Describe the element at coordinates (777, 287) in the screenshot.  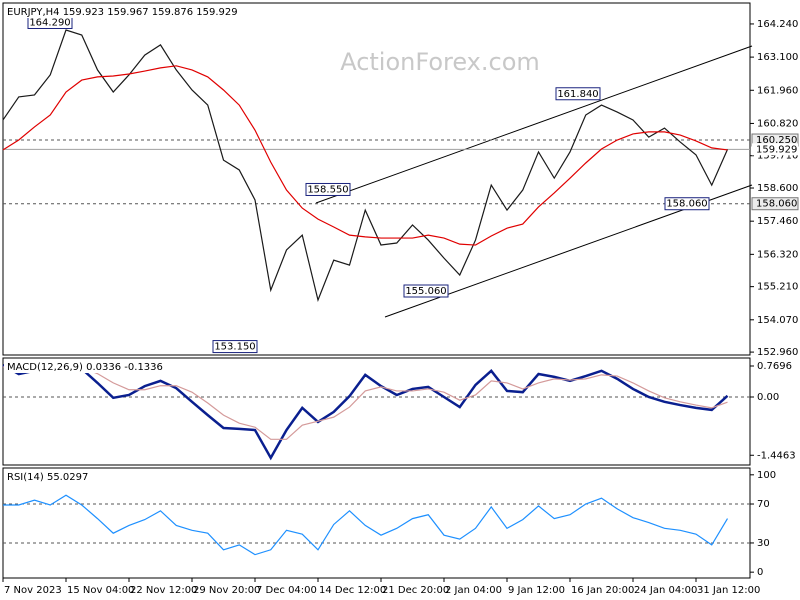
I see `y-tick-label: 155.210` at that location.